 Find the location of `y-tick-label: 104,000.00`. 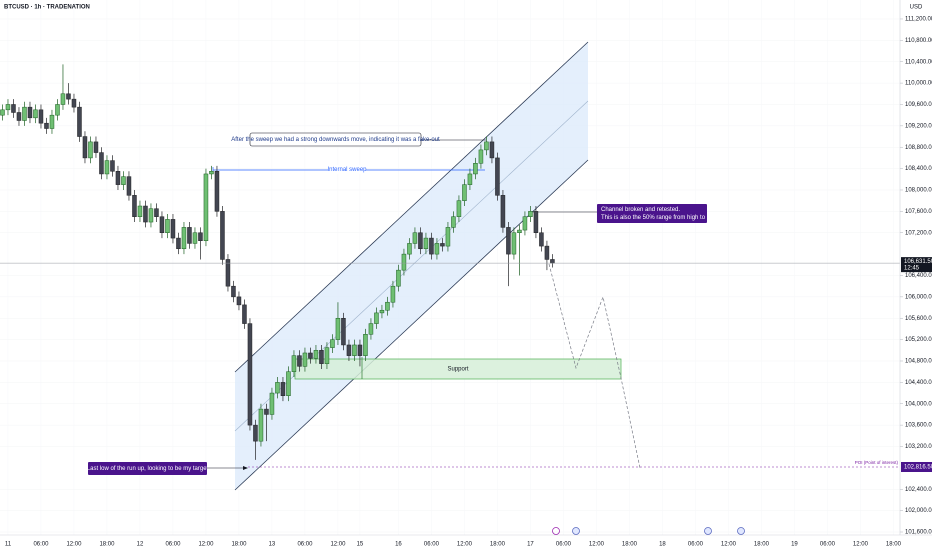

y-tick-label: 104,000.00 is located at coordinates (918, 404).